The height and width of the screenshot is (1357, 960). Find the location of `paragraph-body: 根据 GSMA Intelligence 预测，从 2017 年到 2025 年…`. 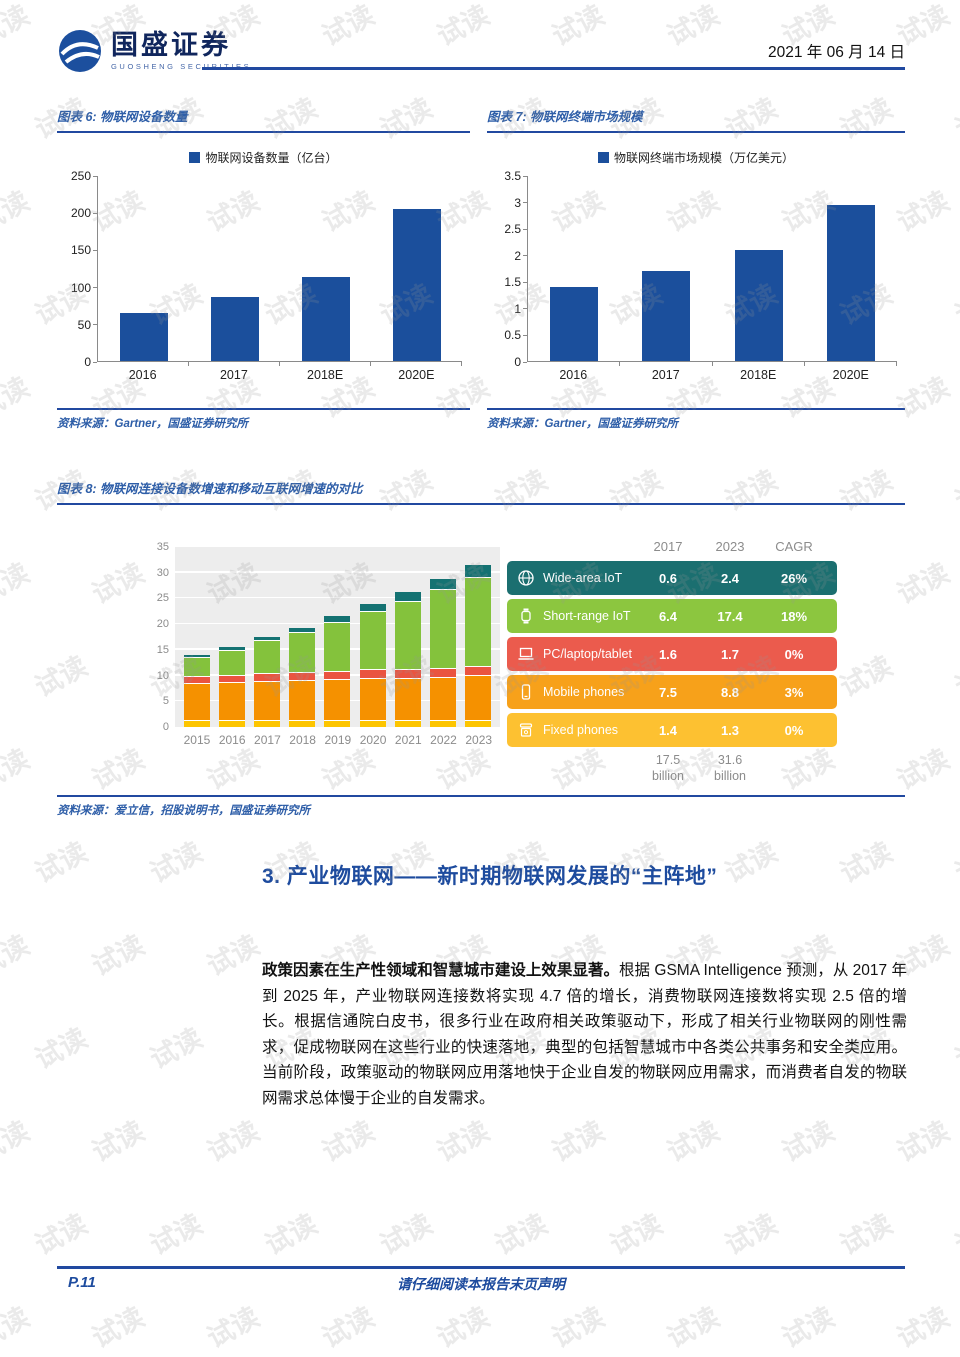

paragraph-body: 根据 GSMA Intelligence 预测，从 2017 年到 2025 年… is located at coordinates (584, 1034).